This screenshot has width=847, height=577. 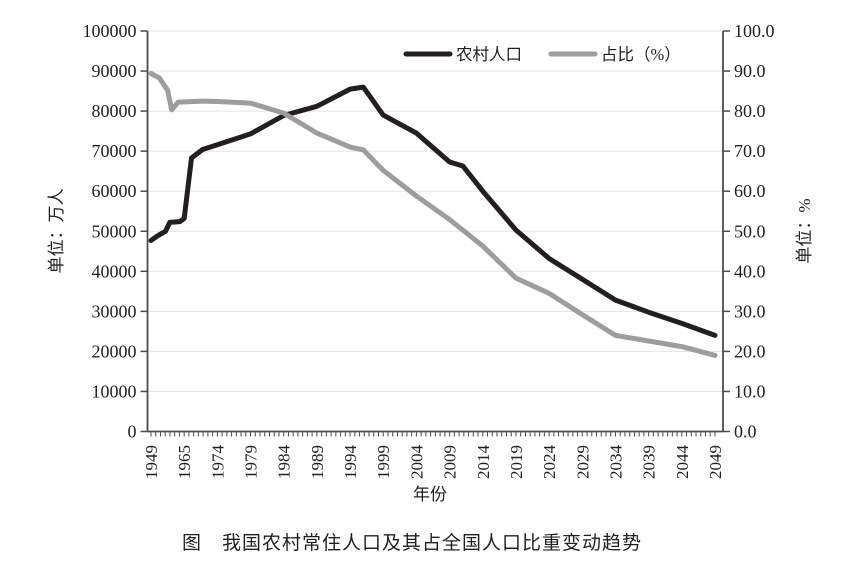 What do you see at coordinates (750, 311) in the screenshot?
I see `y-tick-label-right: 30.0` at bounding box center [750, 311].